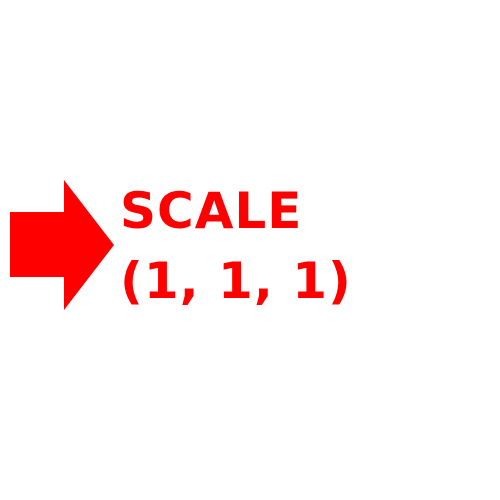 This screenshot has height=500, width=500. I want to click on scale-value: (1, 1, 1), so click(236, 281).